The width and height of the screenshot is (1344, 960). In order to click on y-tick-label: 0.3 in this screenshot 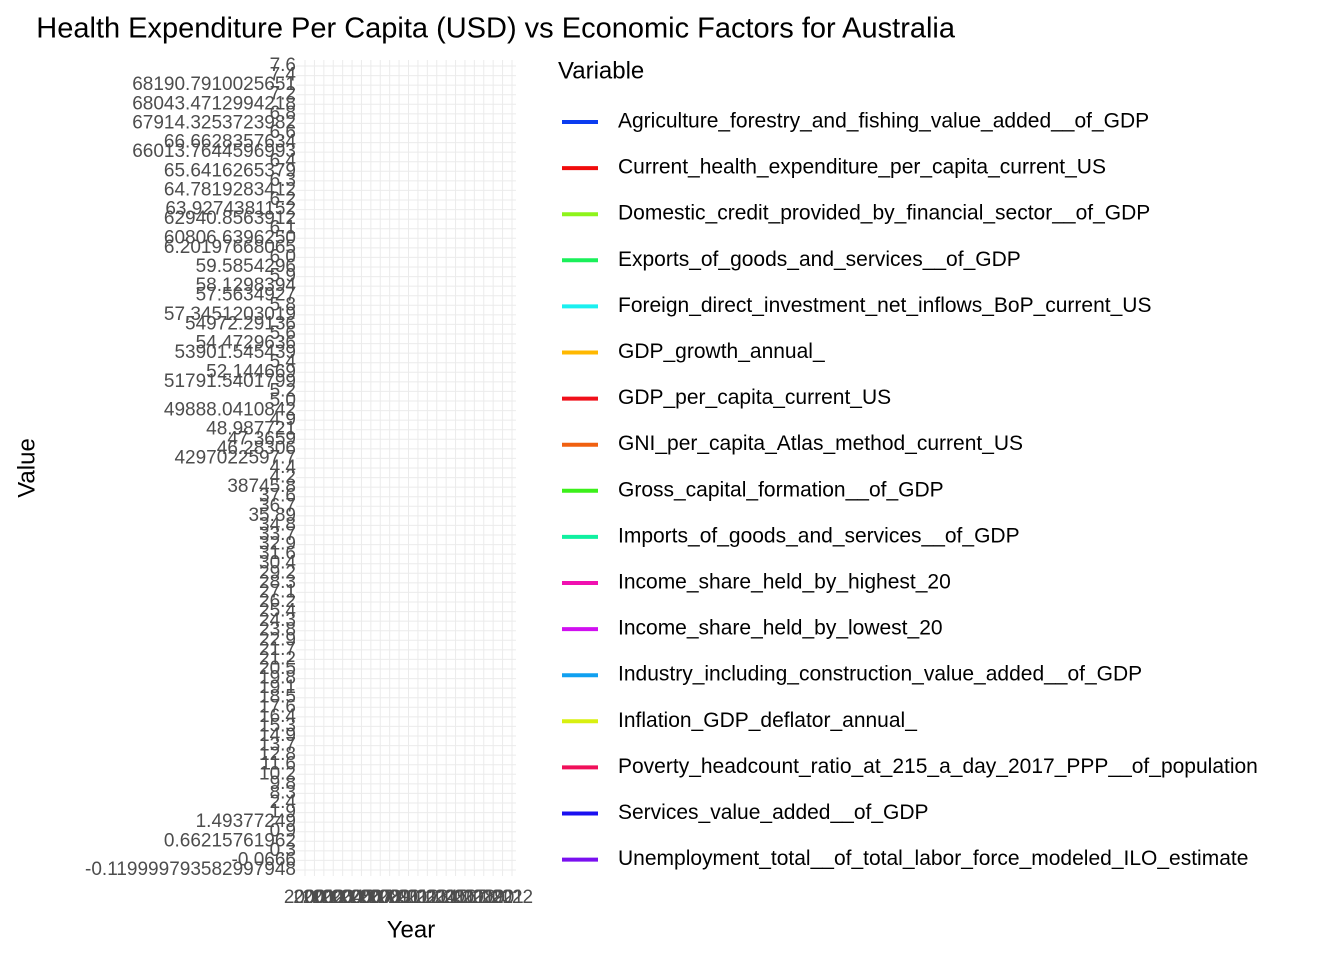, I will do `click(283, 850)`.